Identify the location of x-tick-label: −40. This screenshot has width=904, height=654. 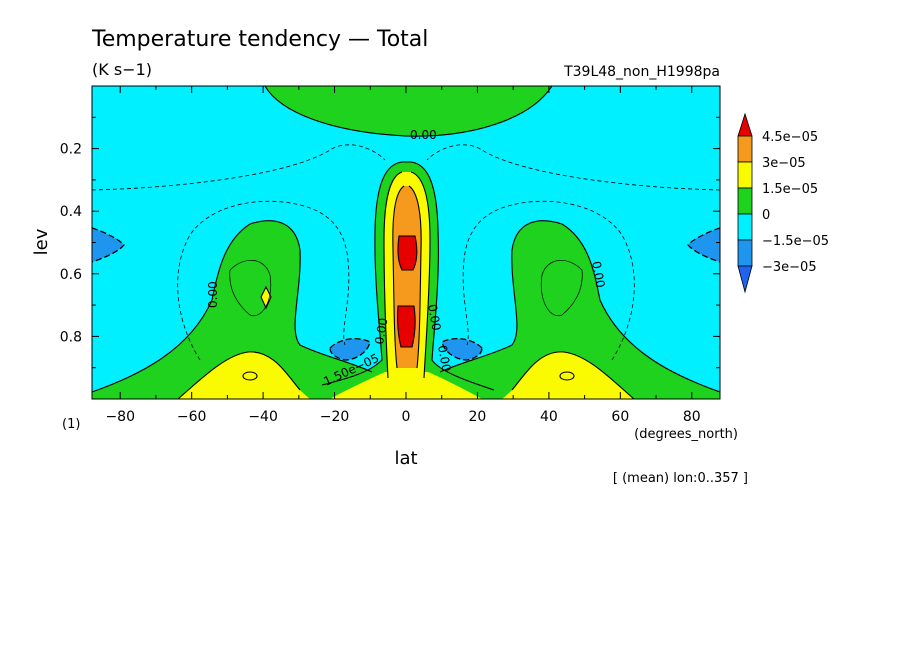
(263, 417).